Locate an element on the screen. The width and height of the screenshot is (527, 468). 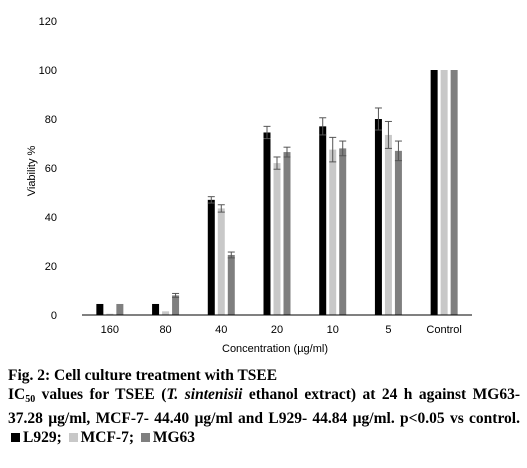
x-tick-label: 80 is located at coordinates (165, 330).